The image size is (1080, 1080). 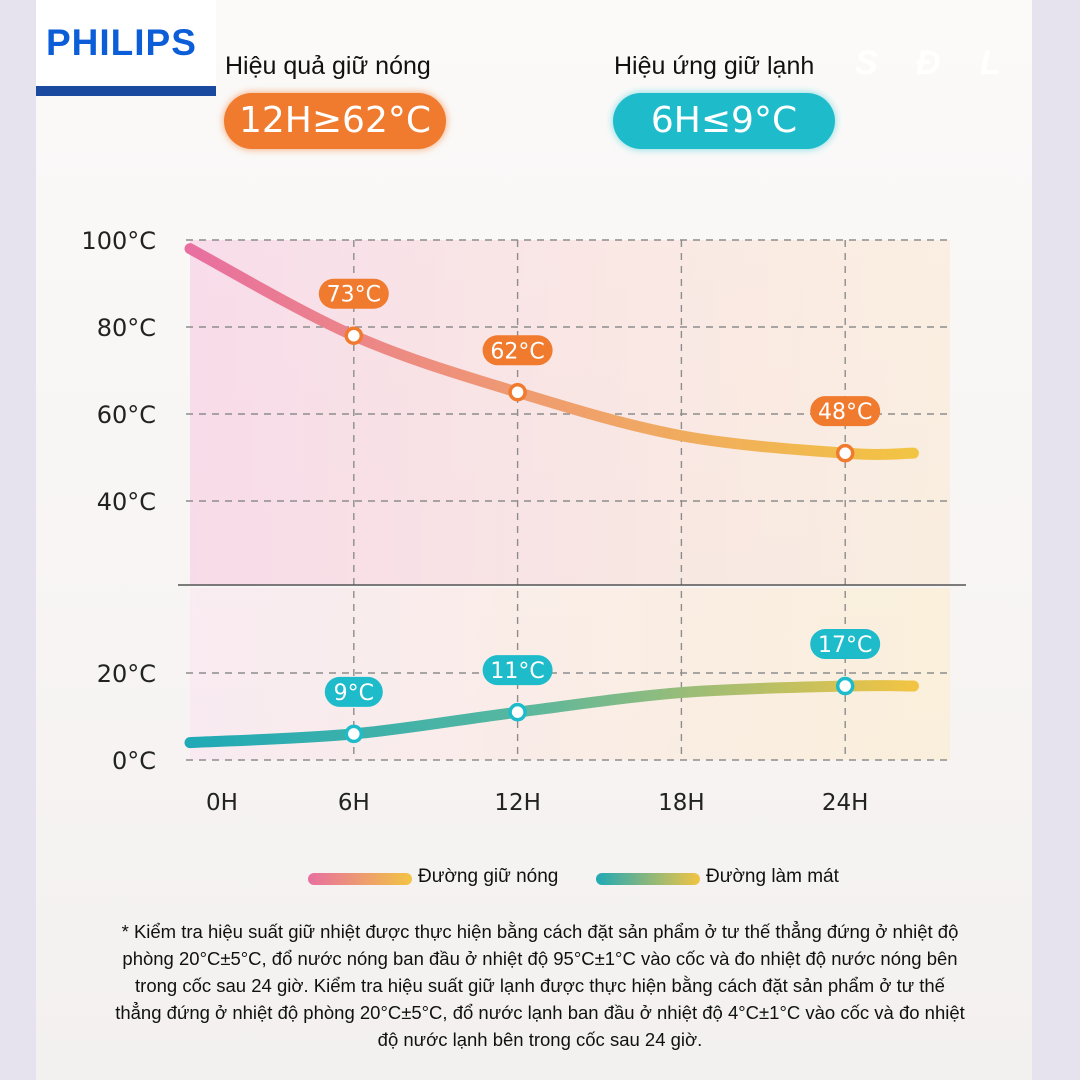 I want to click on brand-bar, so click(x=126, y=91).